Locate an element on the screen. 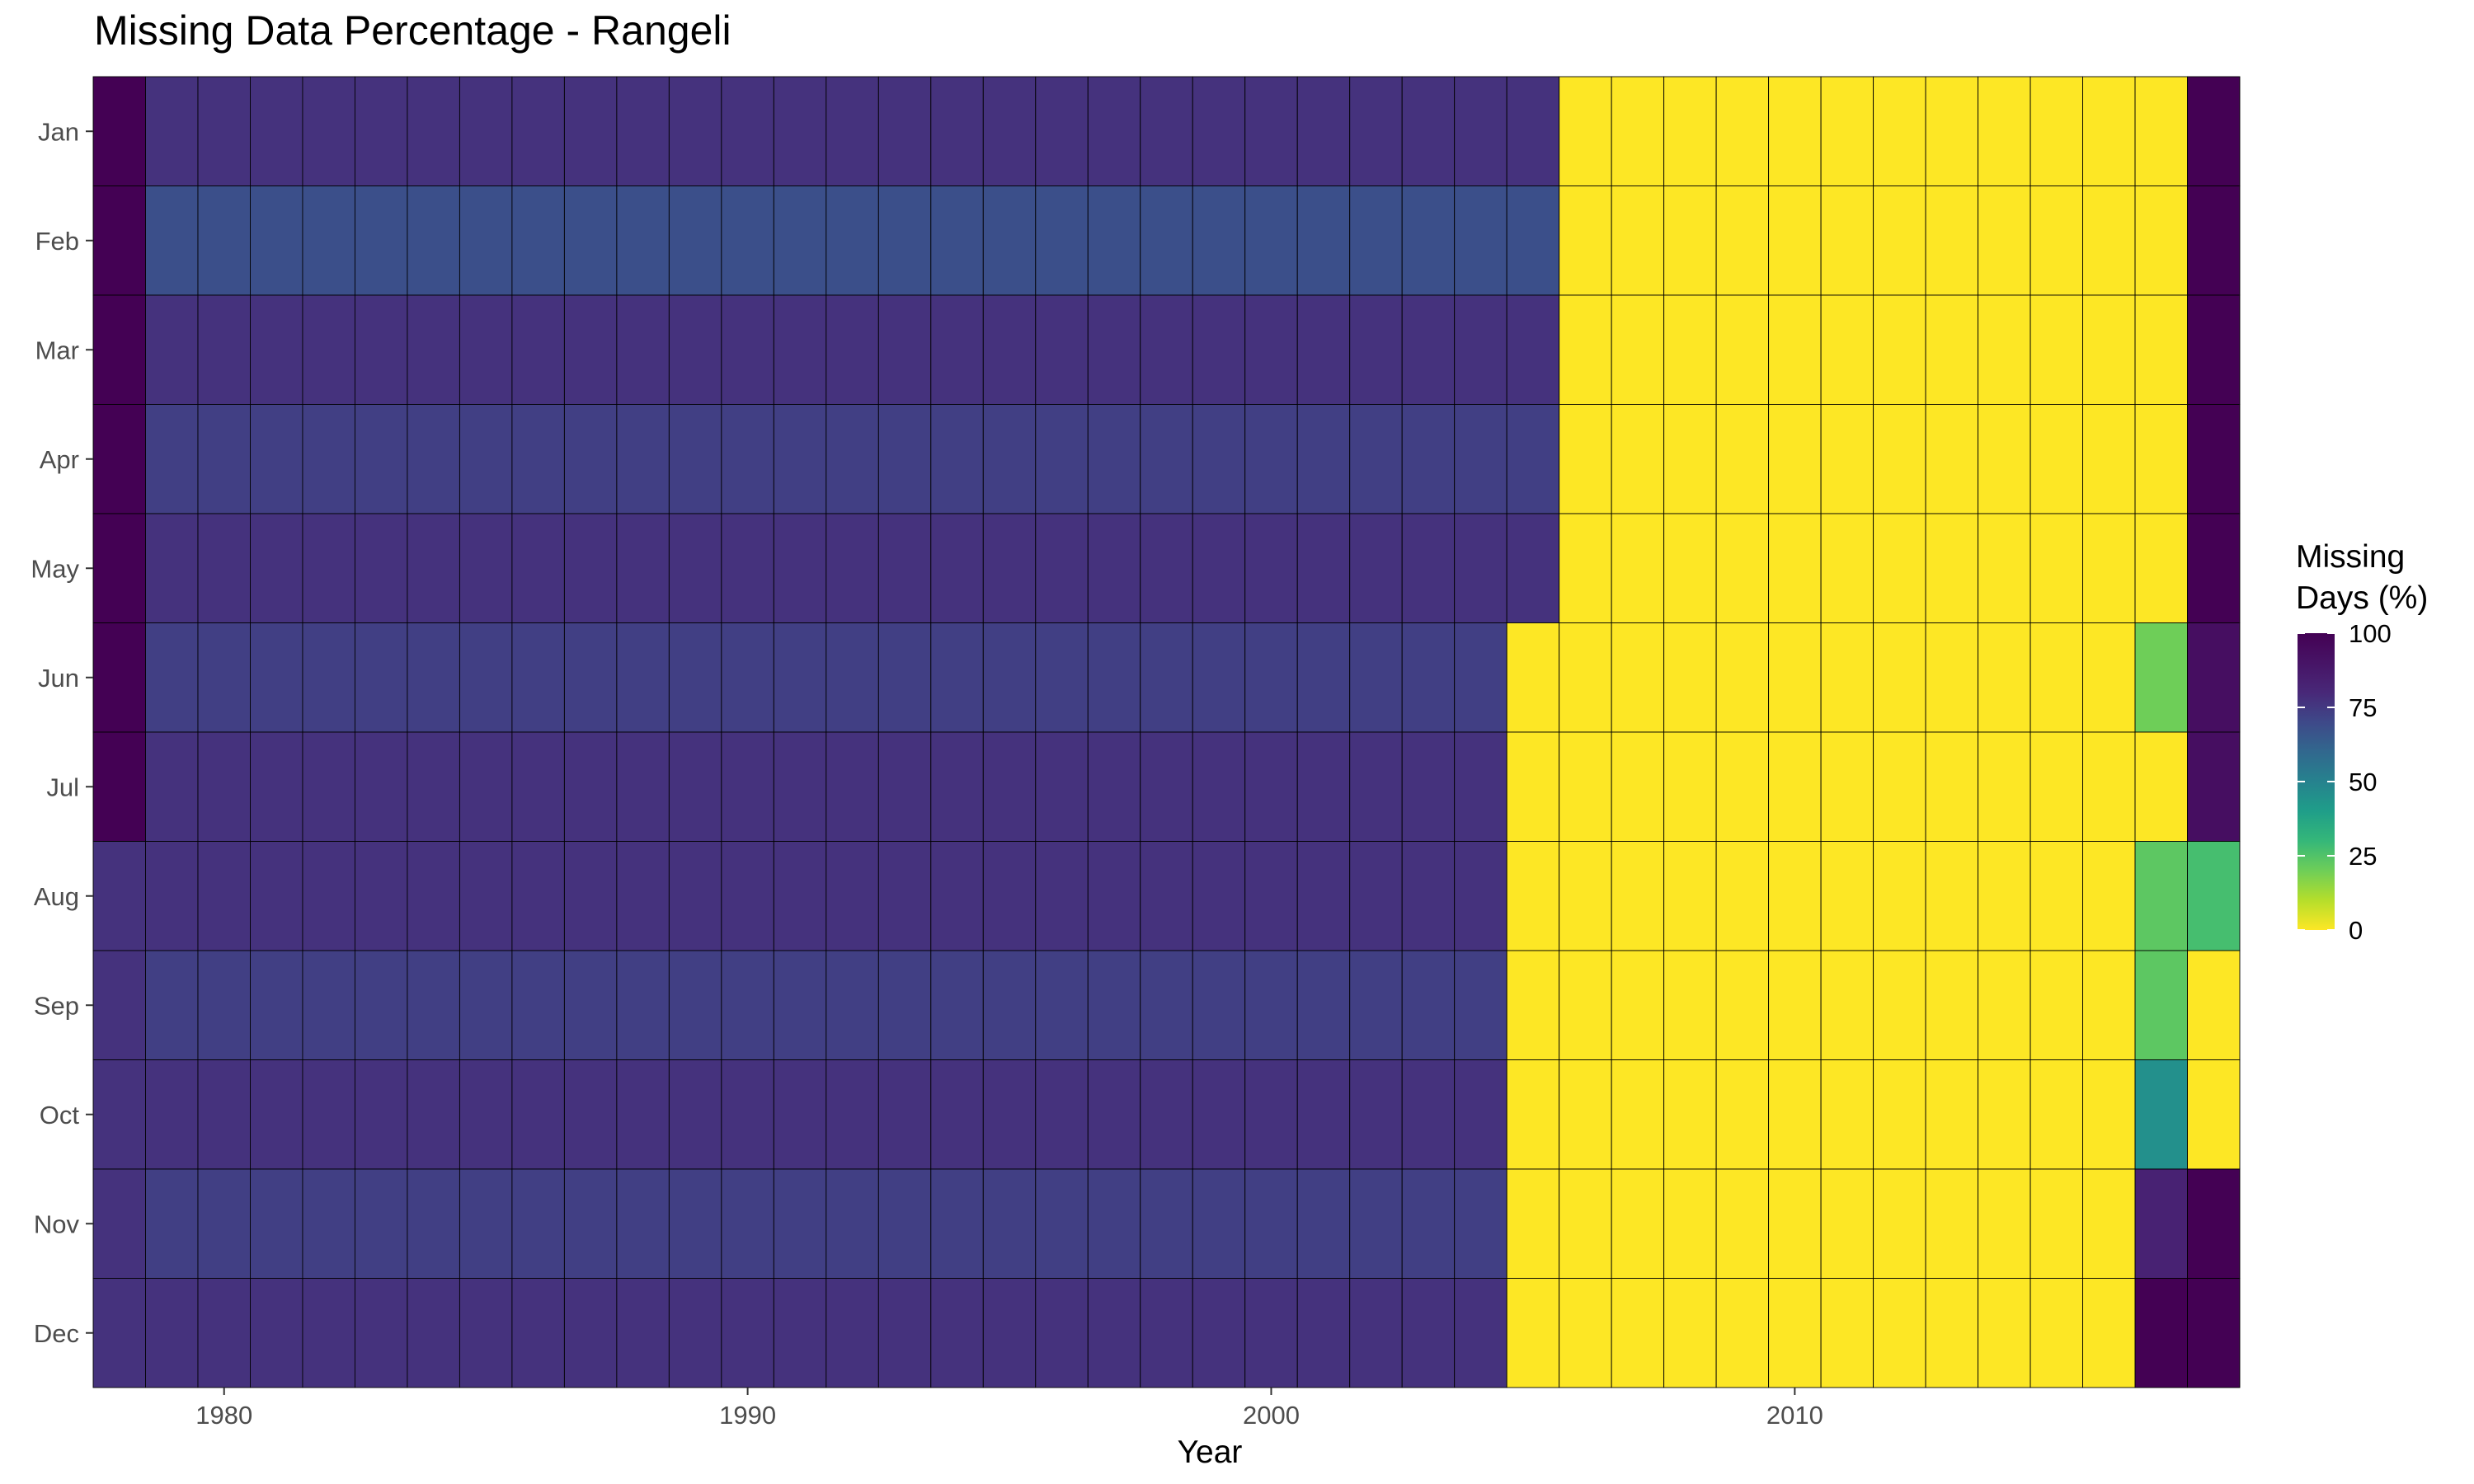 The image size is (2474, 1484). y-tick-label: Oct is located at coordinates (60, 1115).